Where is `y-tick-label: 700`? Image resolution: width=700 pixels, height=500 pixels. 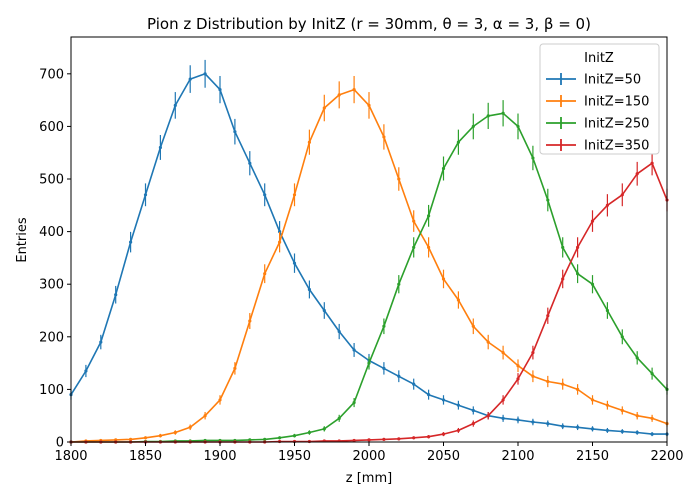
y-tick-label: 700 is located at coordinates (51, 74).